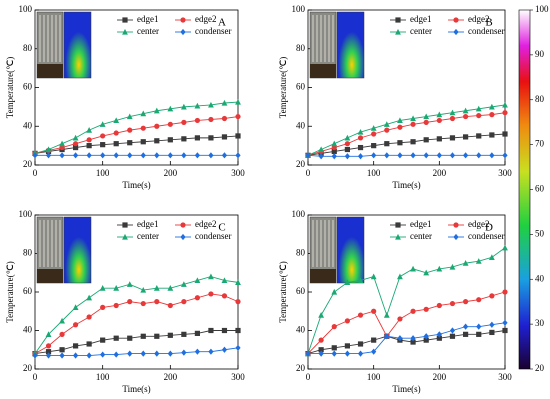 Image resolution: width=550 pixels, height=399 pixels. Describe the element at coordinates (488, 23) in the screenshot. I see `panel-label: B` at that location.